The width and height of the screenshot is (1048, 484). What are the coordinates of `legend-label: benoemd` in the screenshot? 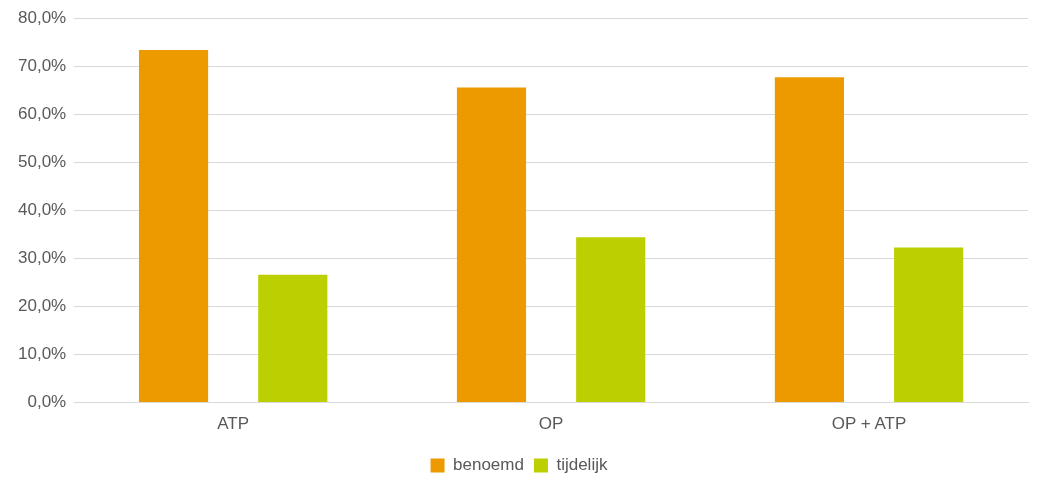 It's located at (488, 465).